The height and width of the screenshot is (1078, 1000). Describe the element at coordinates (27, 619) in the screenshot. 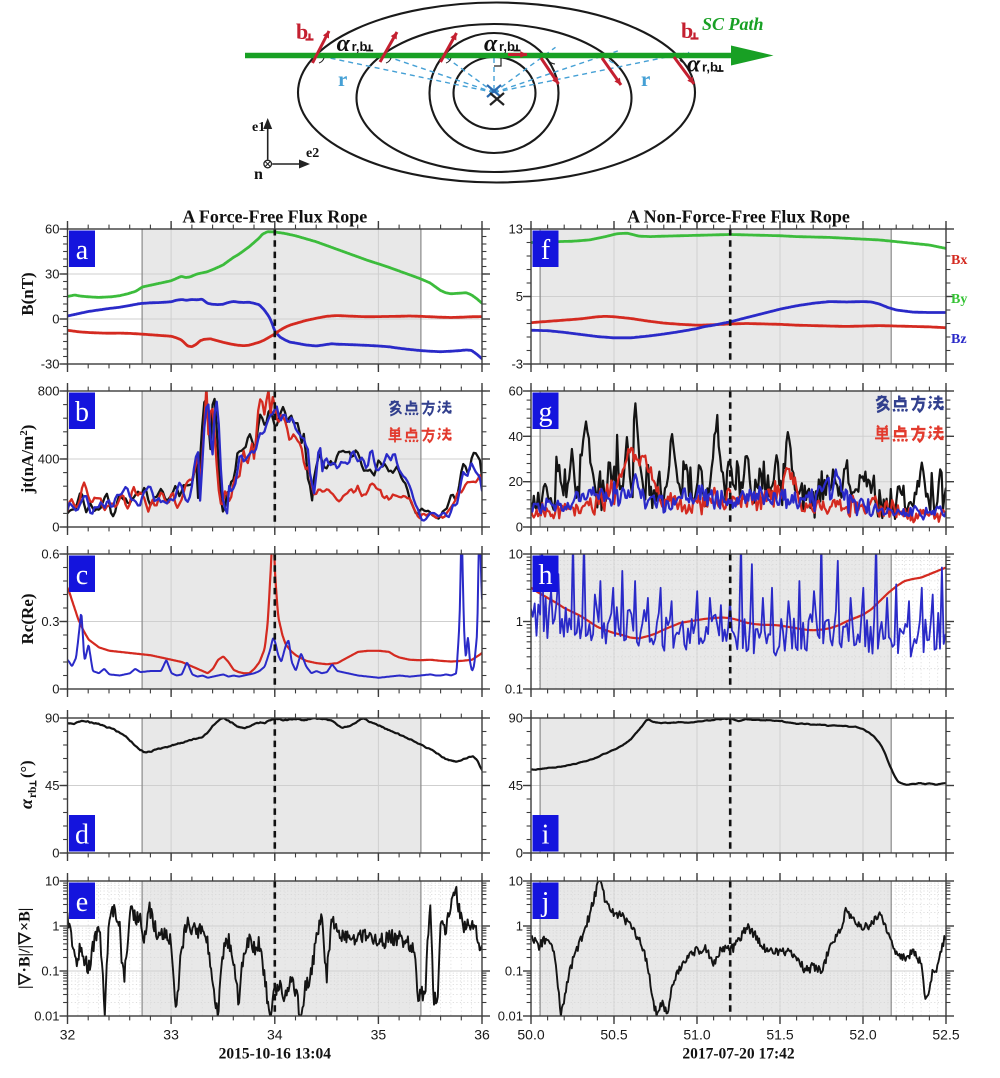

I see `svg-text: Rc(Re)` at that location.